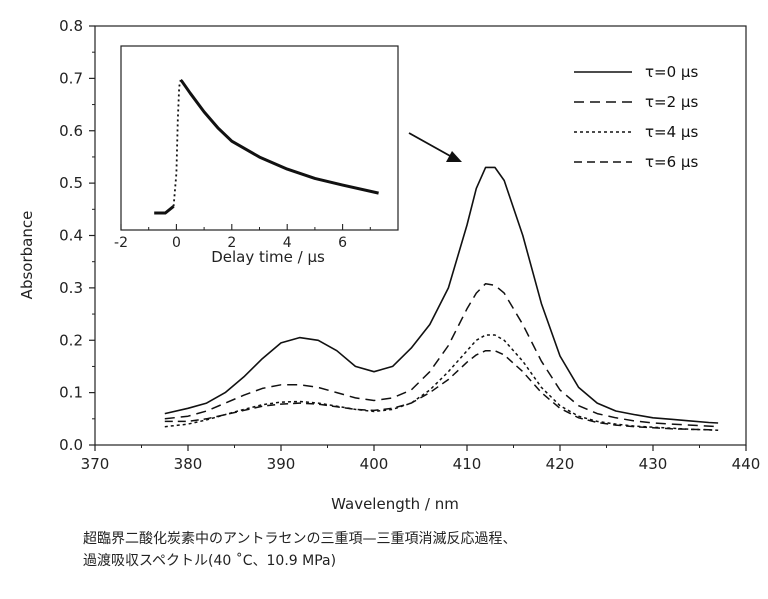 The width and height of the screenshot is (768, 599). Describe the element at coordinates (671, 162) in the screenshot. I see `legend-label-3: τ=6 μs` at that location.